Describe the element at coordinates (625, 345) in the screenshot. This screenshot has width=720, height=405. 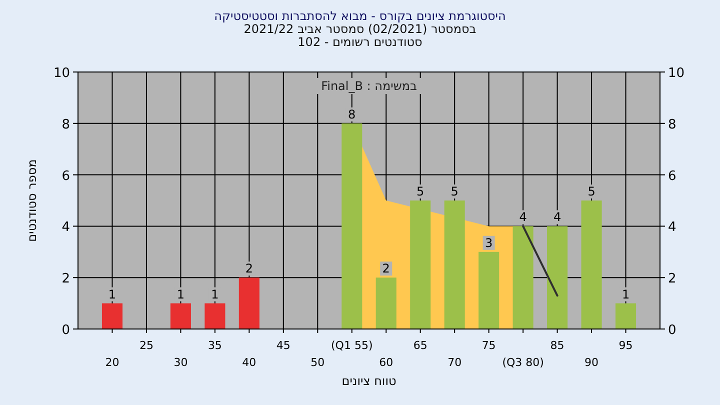
I see `x-tick-label: 95` at that location.